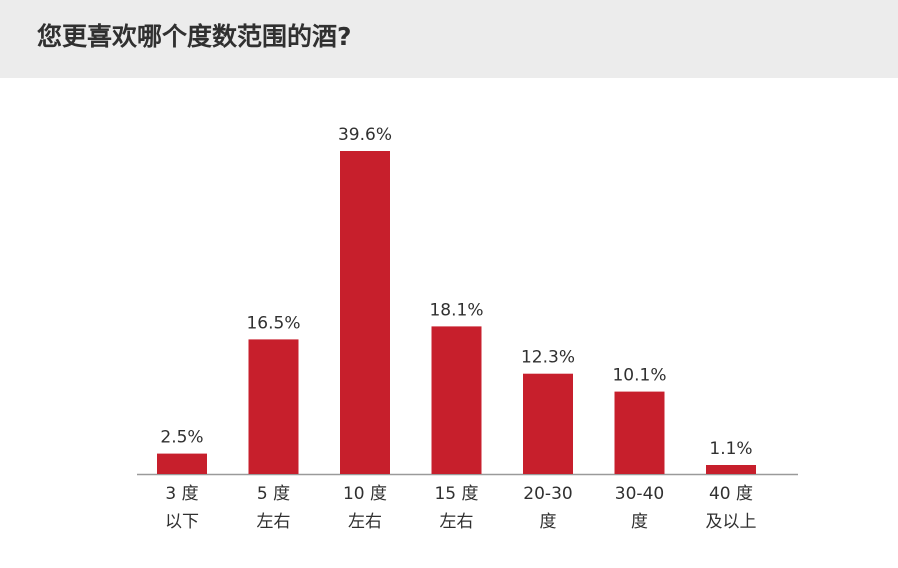  What do you see at coordinates (548, 358) in the screenshot?
I see `value-label-5: 12.3%` at bounding box center [548, 358].